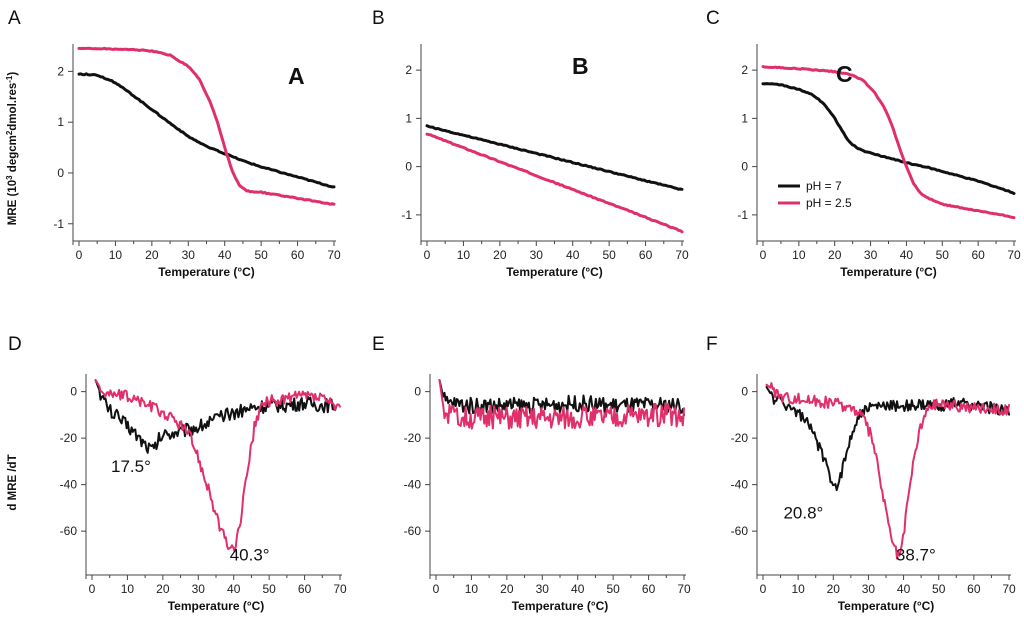 The image size is (1024, 633). What do you see at coordinates (580, 66) in the screenshot?
I see `inset-label: B` at bounding box center [580, 66].